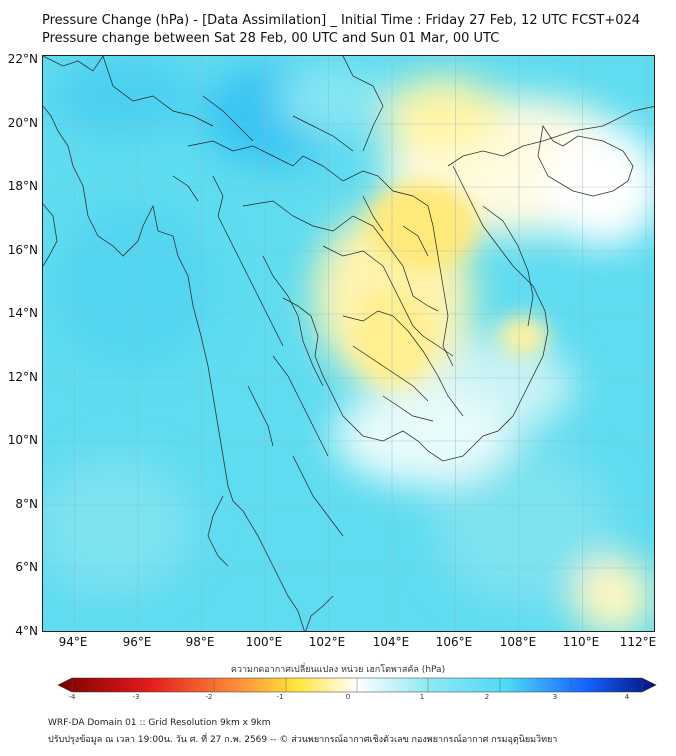 This screenshot has width=676, height=756. Describe the element at coordinates (26, 504) in the screenshot. I see `lat-label-8: 8°N` at that location.